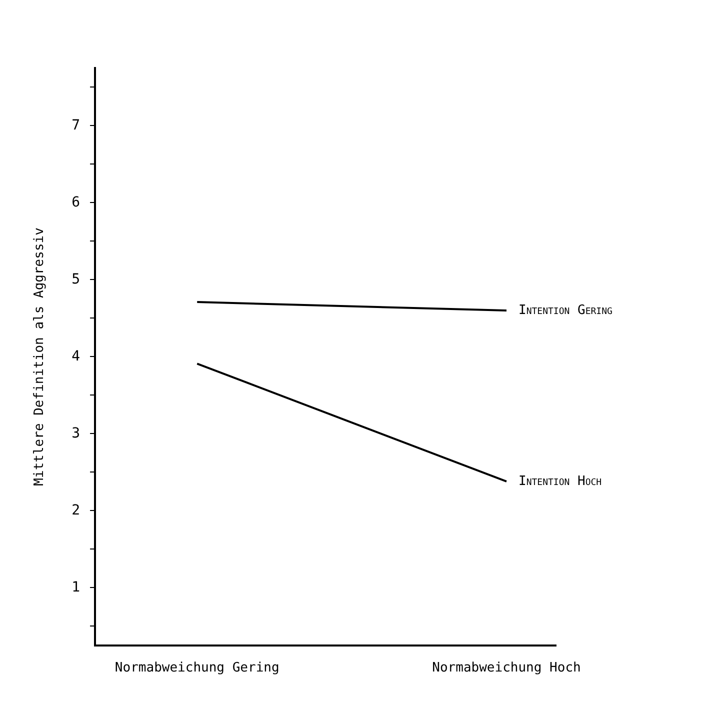 Image resolution: width=714 pixels, height=724 pixels. I want to click on y-tick-label: 6, so click(76, 202).